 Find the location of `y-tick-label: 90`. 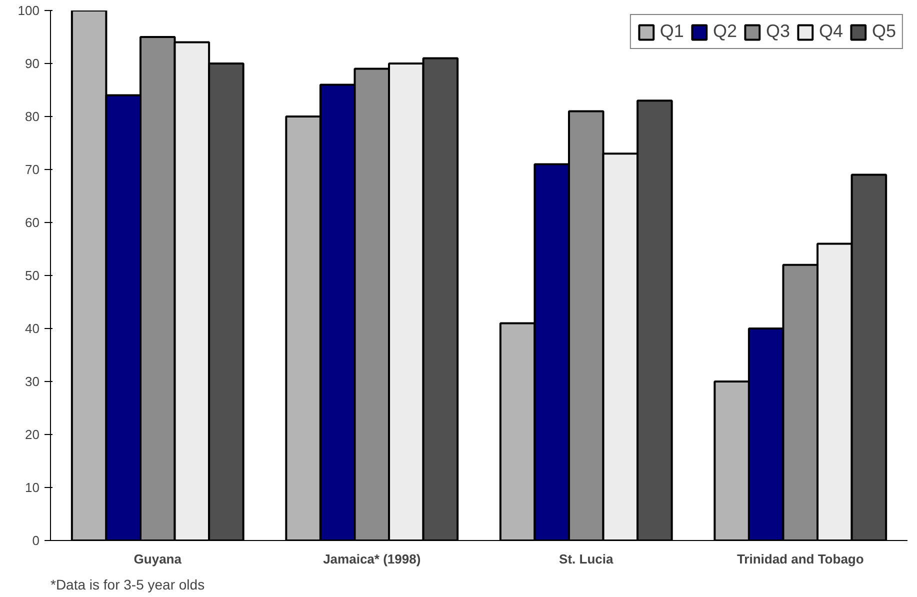

y-tick-label: 90 is located at coordinates (32, 63).